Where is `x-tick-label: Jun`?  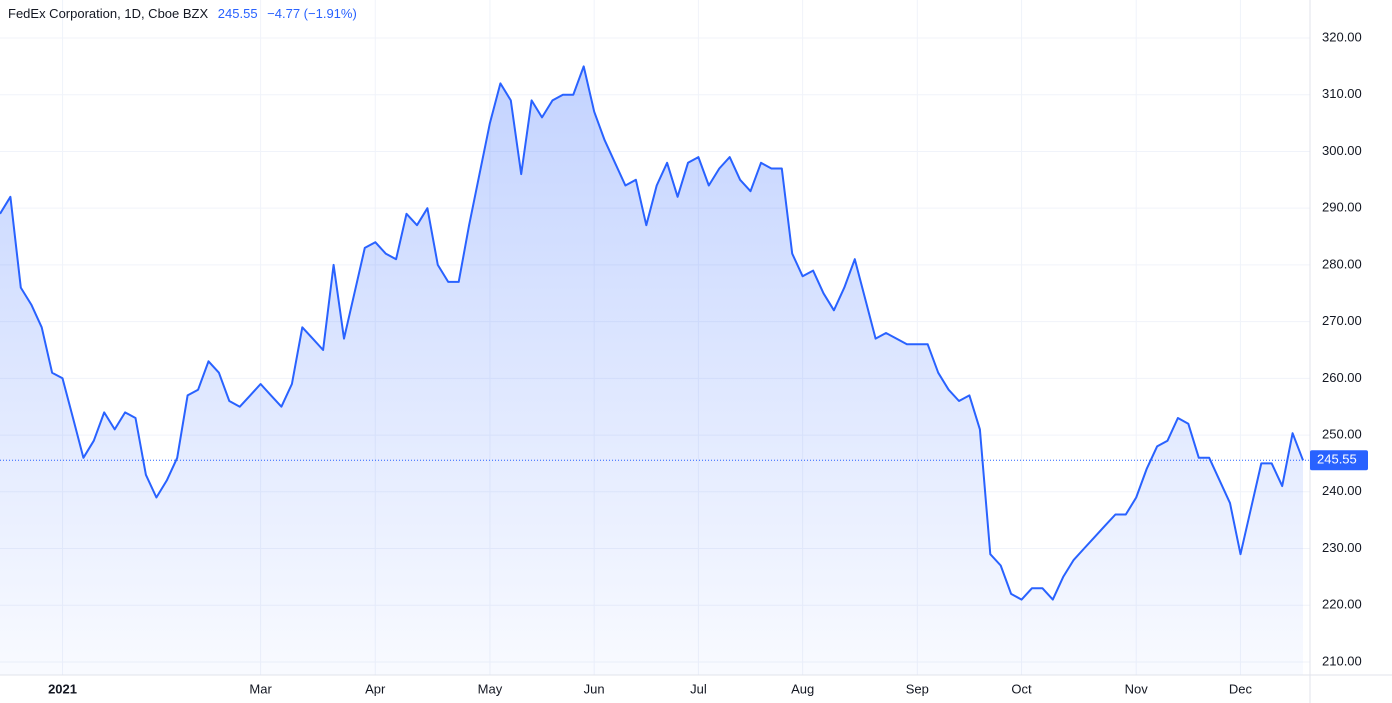
x-tick-label: Jun is located at coordinates (594, 688).